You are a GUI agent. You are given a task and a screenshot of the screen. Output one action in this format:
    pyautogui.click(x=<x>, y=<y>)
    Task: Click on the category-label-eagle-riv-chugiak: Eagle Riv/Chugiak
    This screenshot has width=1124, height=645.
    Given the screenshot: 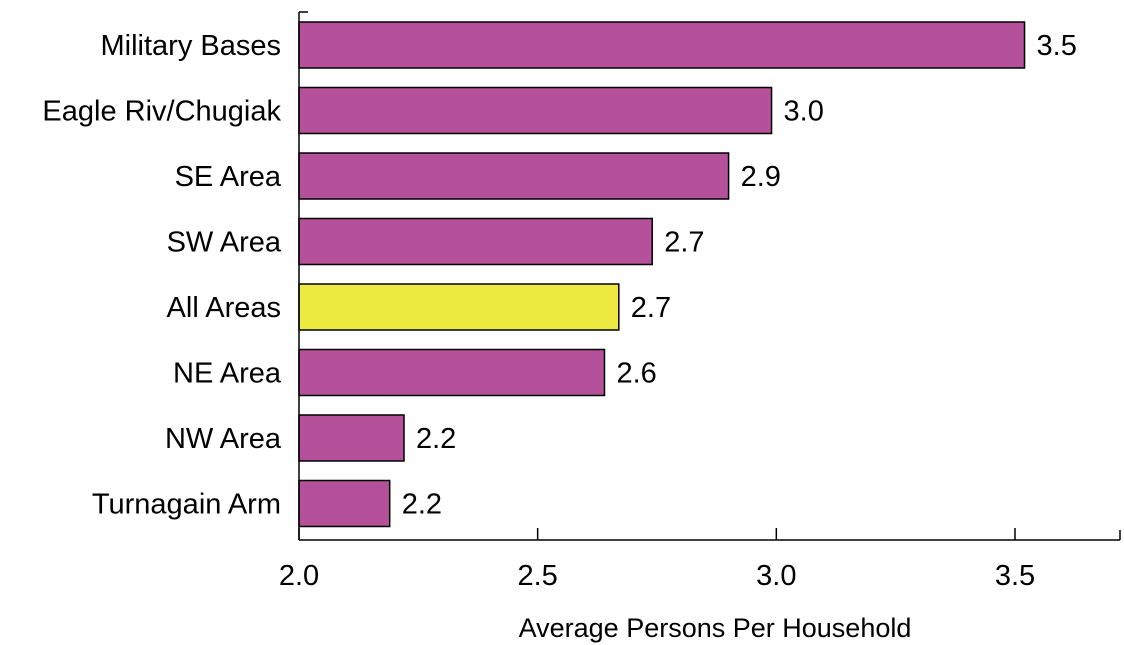 What is the action you would take?
    pyautogui.click(x=161, y=112)
    